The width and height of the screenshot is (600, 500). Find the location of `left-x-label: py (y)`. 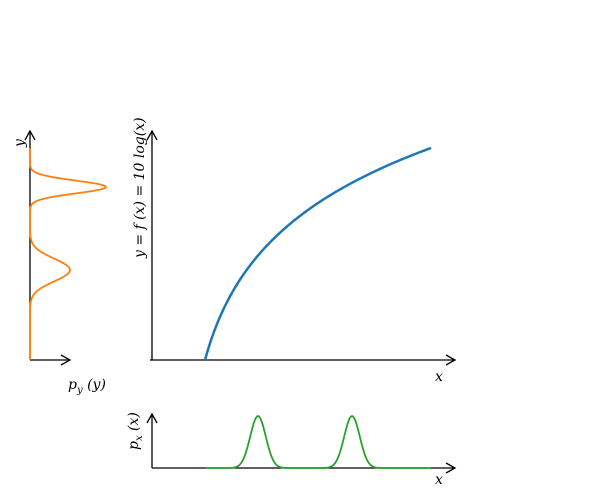

left-x-label: py (y) is located at coordinates (87, 386).